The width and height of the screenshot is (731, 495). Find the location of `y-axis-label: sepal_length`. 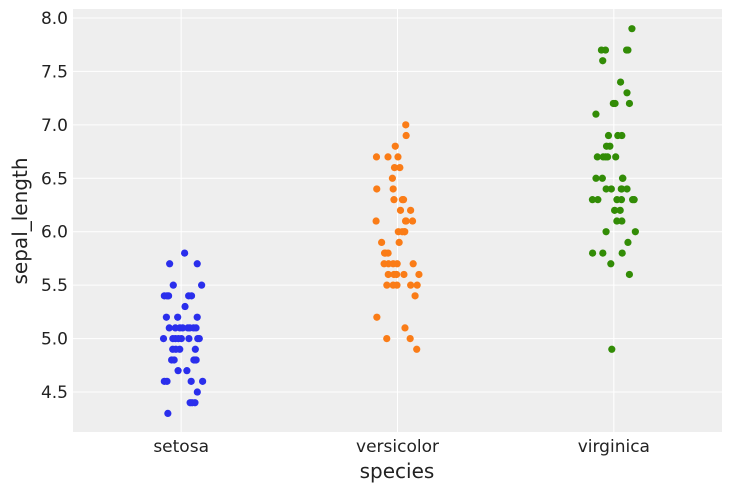

y-axis-label: sepal_length is located at coordinates (20, 221).